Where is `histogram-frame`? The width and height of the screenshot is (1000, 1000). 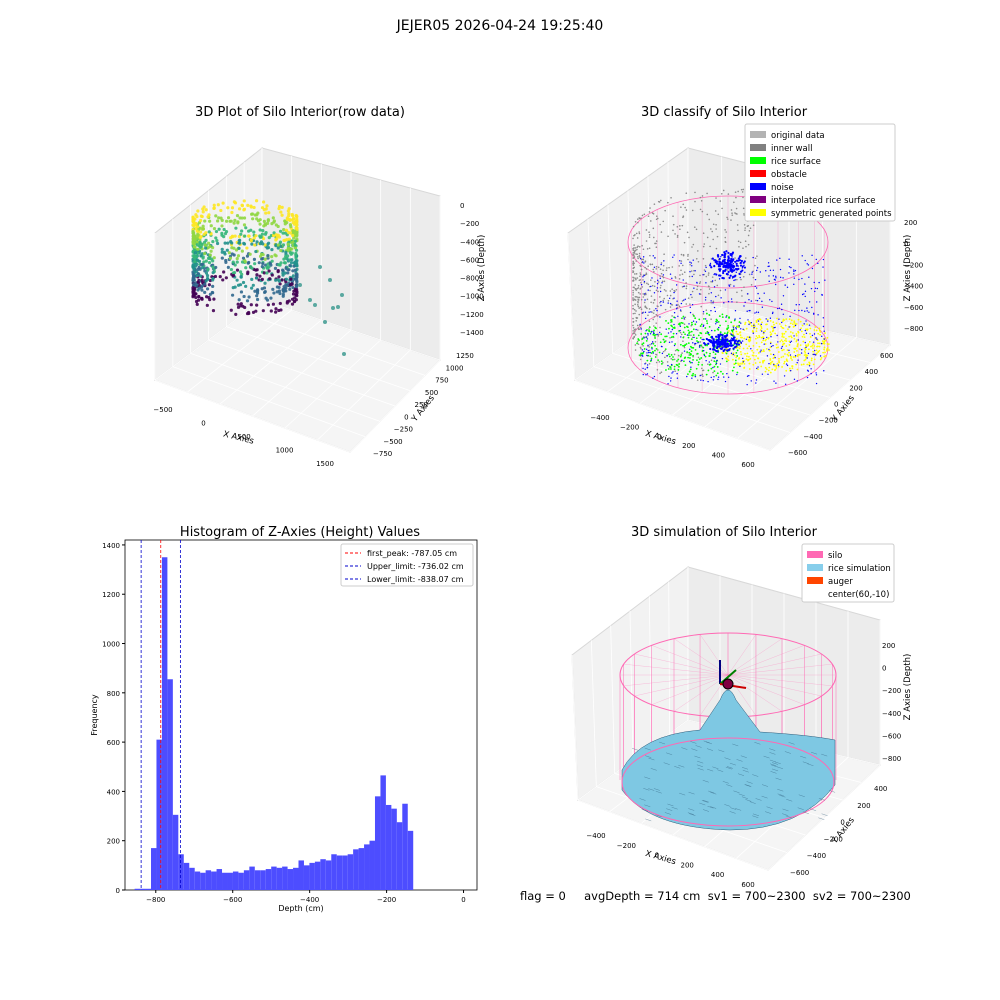 histogram-frame is located at coordinates (301, 715).